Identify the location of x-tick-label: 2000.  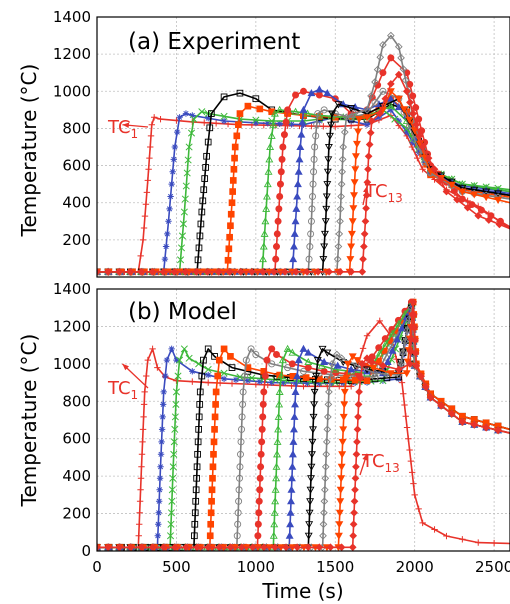
(415, 567).